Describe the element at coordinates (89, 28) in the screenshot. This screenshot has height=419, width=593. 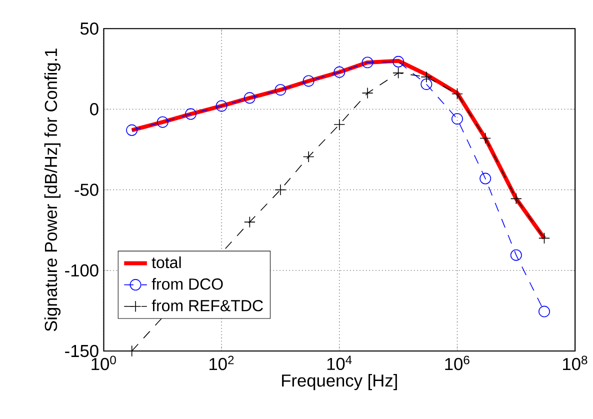
I see `y-tick-label: 50` at that location.